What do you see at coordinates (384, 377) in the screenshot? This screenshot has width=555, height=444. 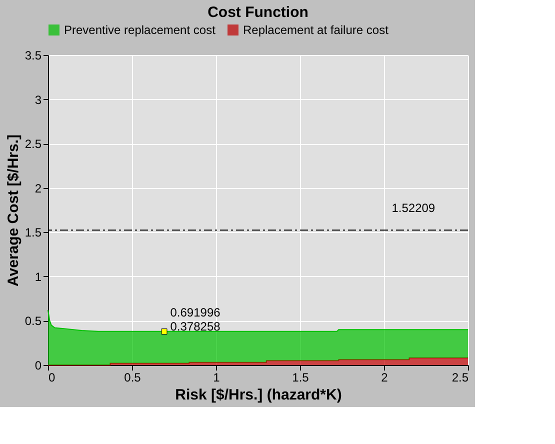 I see `x-tick-label: 2` at bounding box center [384, 377].